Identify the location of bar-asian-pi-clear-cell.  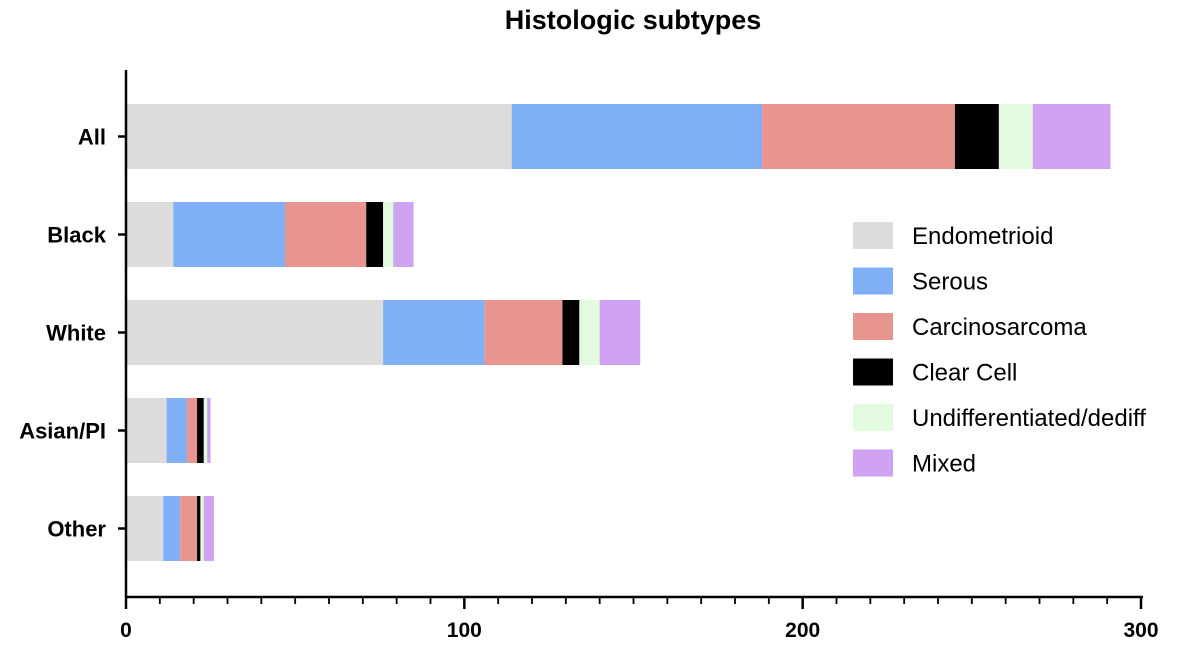
(200, 430).